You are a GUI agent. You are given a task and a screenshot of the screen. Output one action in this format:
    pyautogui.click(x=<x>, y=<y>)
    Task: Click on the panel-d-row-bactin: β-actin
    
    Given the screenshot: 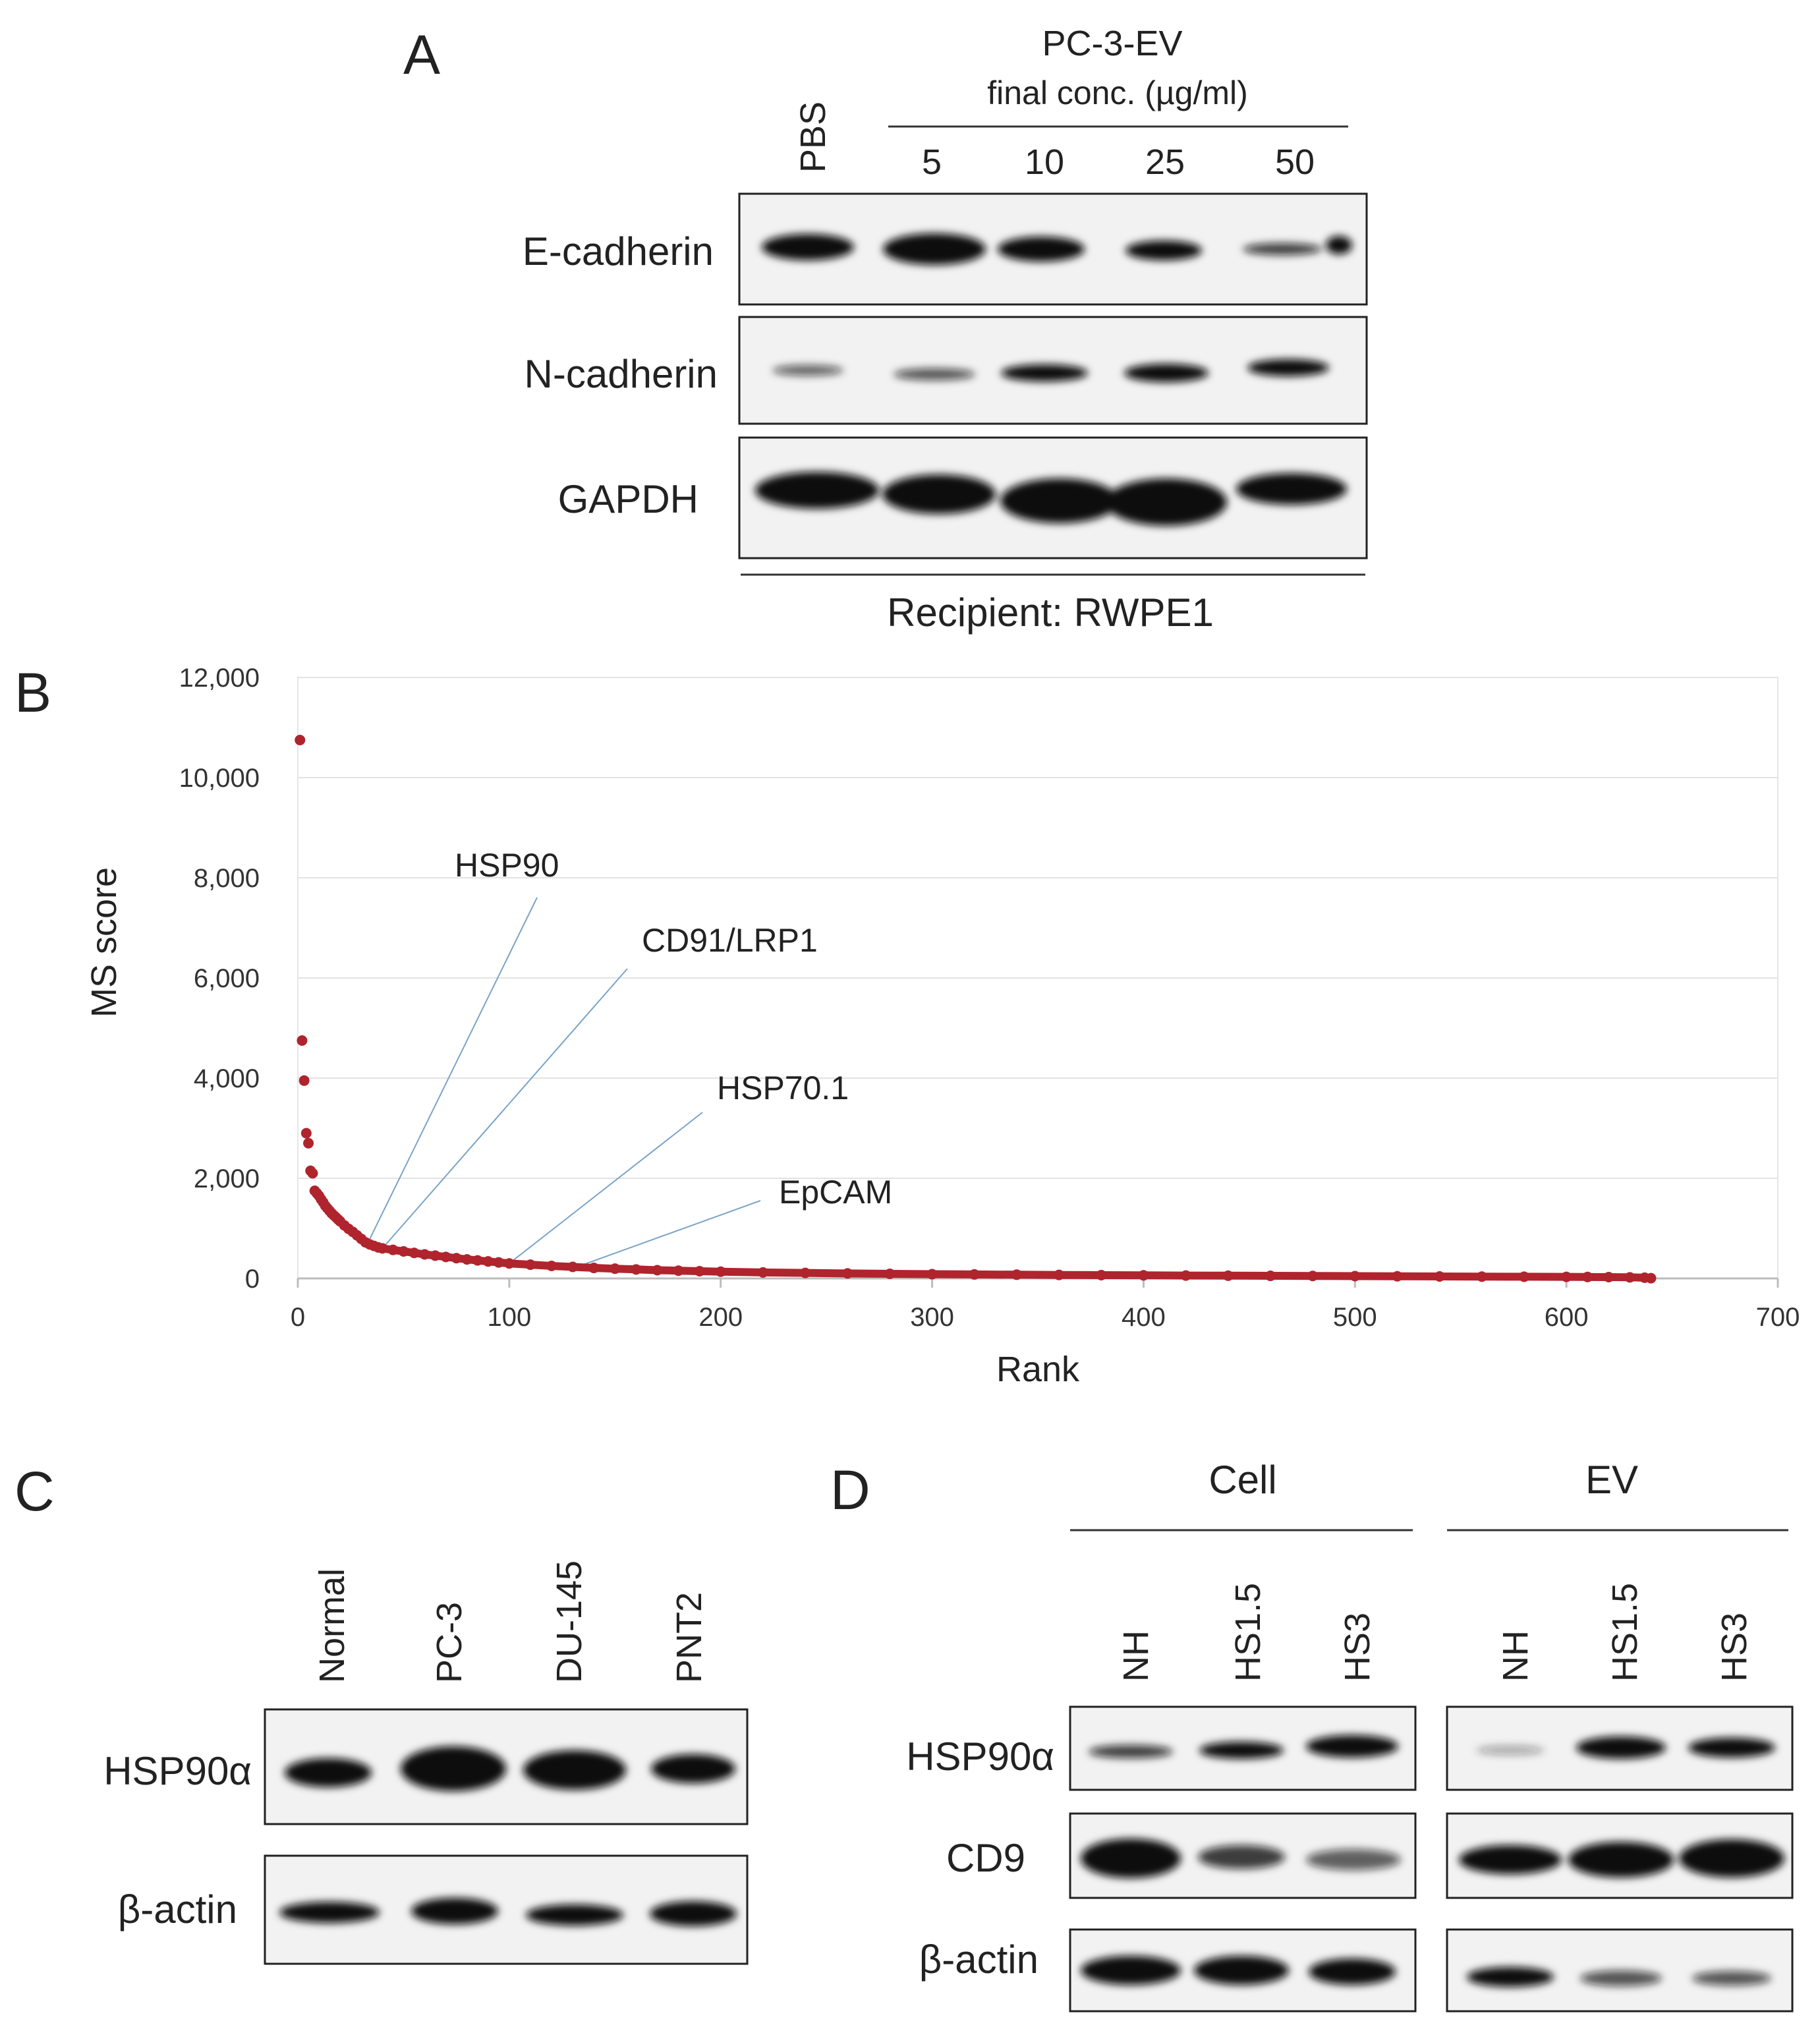 What is the action you would take?
    pyautogui.click(x=978, y=1959)
    